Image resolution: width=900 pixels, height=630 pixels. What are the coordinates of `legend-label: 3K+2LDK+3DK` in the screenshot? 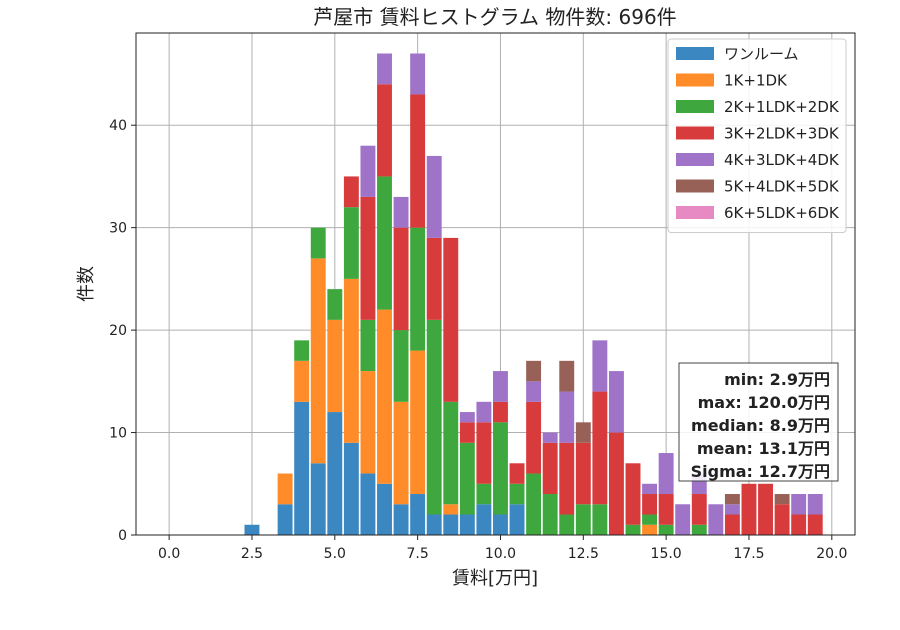 It's located at (782, 134).